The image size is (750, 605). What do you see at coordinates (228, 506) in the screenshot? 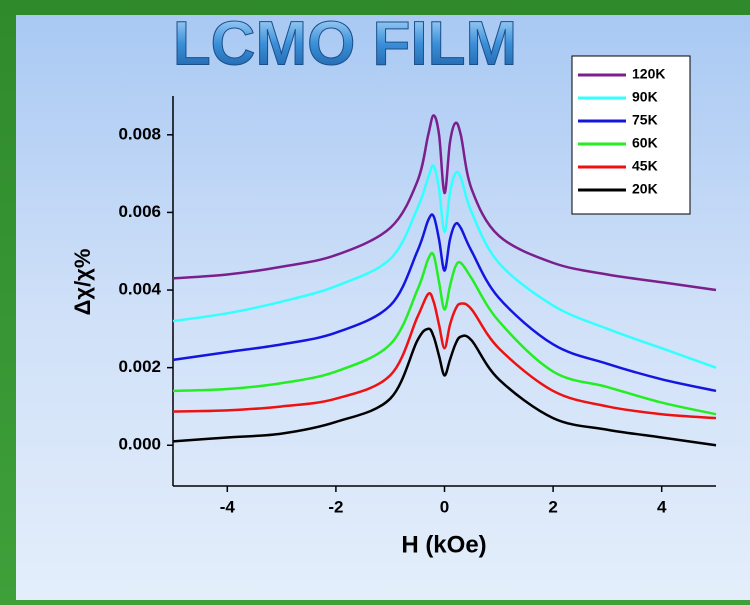
I see `x-tick-label: -4` at bounding box center [228, 506].